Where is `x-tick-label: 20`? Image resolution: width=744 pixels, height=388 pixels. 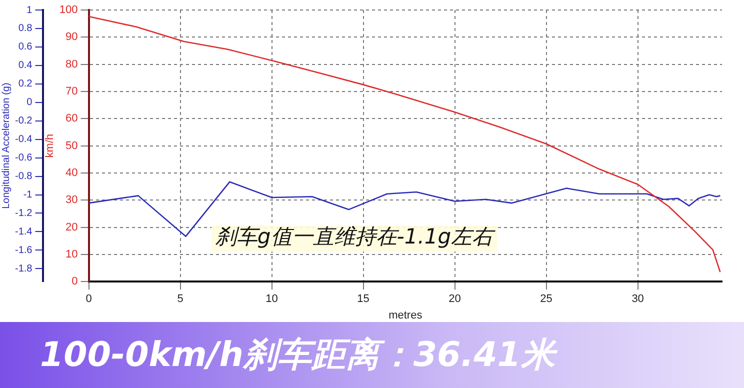 x-tick-label: 20 is located at coordinates (454, 299).